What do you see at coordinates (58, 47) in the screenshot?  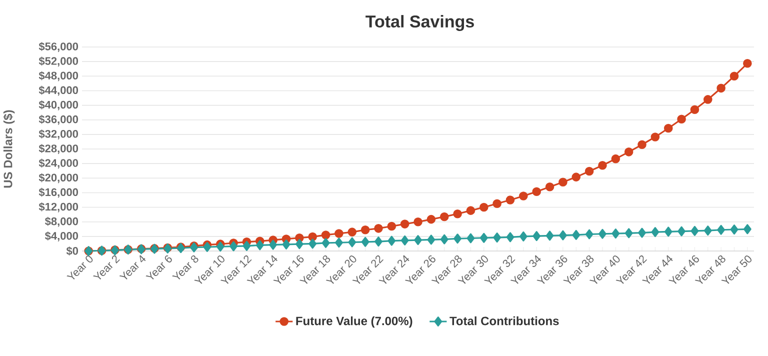 I see `y-tick-label: $56,000` at bounding box center [58, 47].